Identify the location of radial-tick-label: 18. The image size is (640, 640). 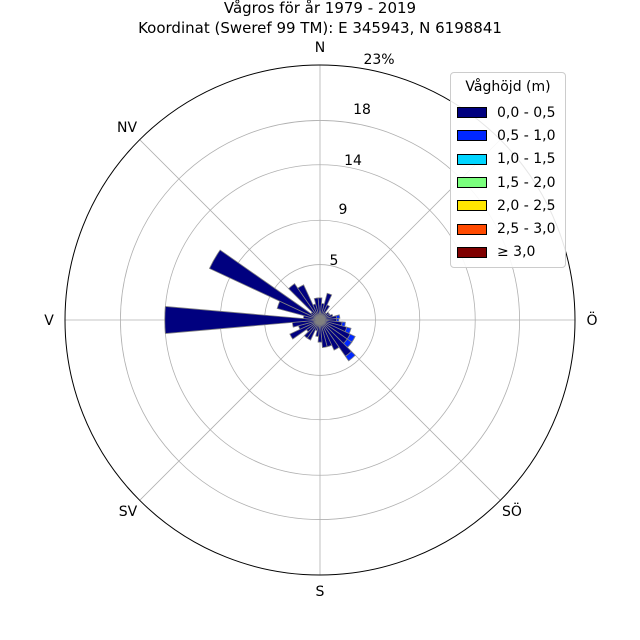
(362, 110).